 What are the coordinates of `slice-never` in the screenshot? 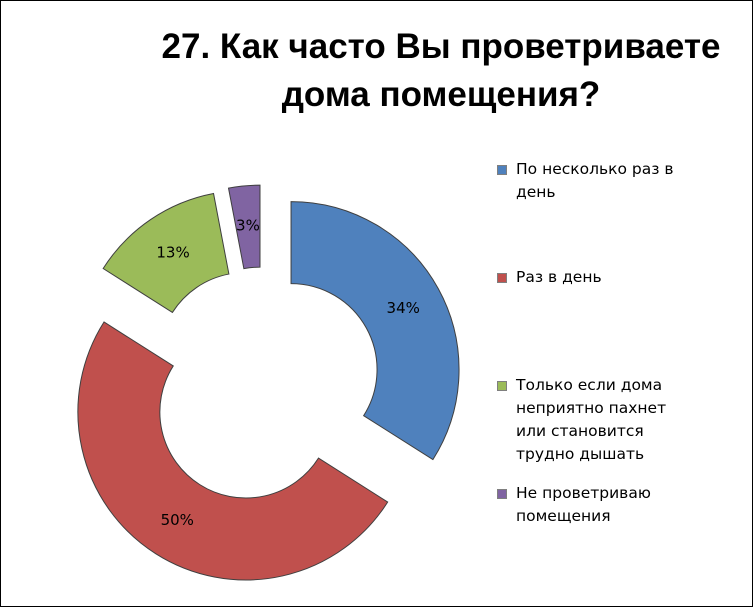 It's located at (244, 227).